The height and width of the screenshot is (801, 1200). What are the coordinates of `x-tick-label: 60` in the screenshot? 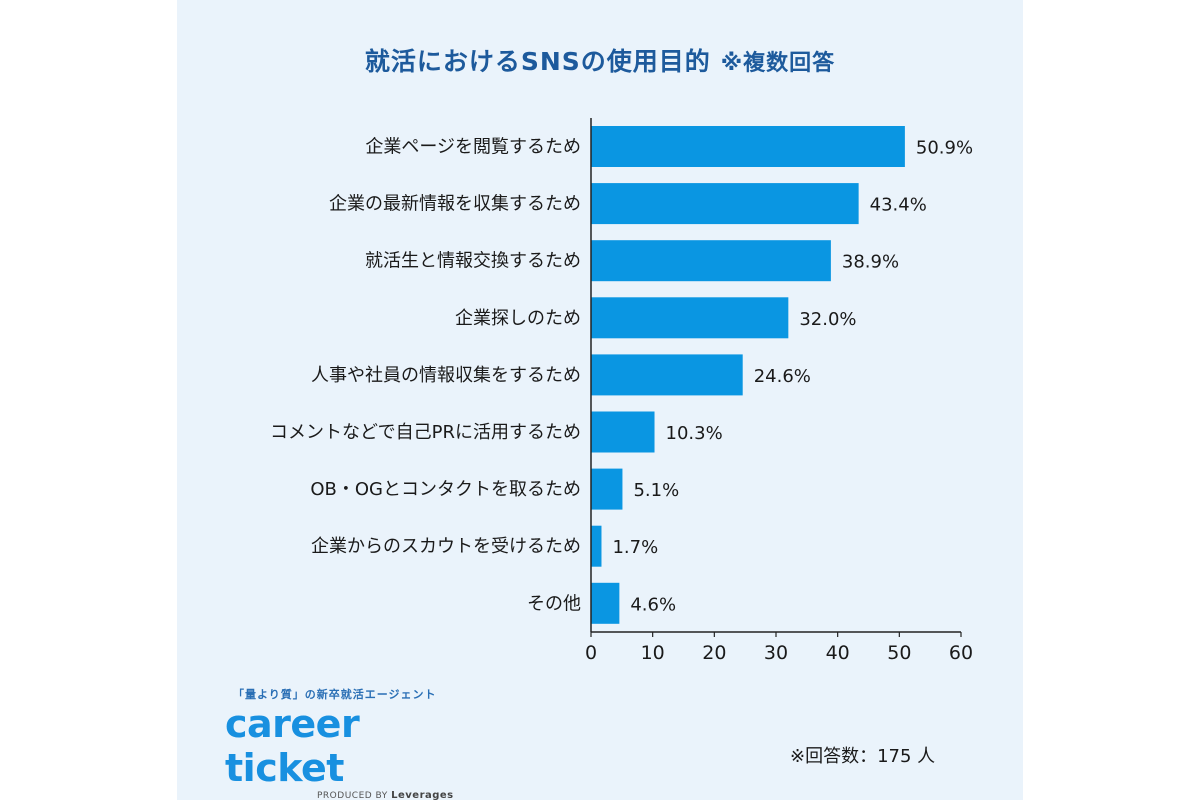 It's located at (961, 653).